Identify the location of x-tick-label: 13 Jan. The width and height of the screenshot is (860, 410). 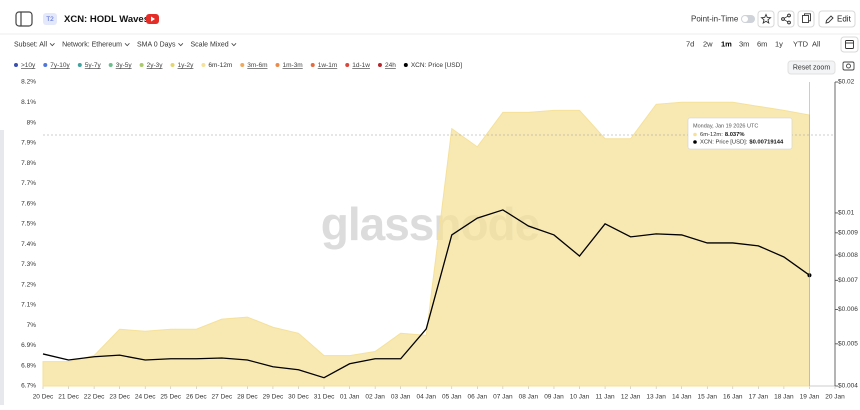
(656, 397).